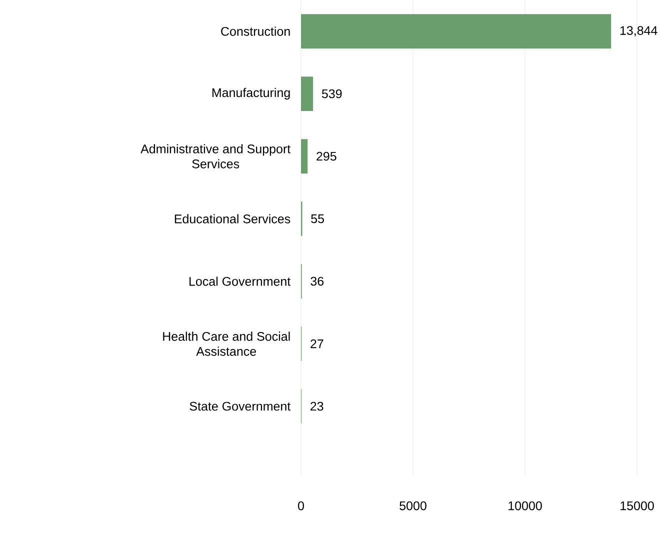  What do you see at coordinates (317, 343) in the screenshot?
I see `data-label: 27` at bounding box center [317, 343].